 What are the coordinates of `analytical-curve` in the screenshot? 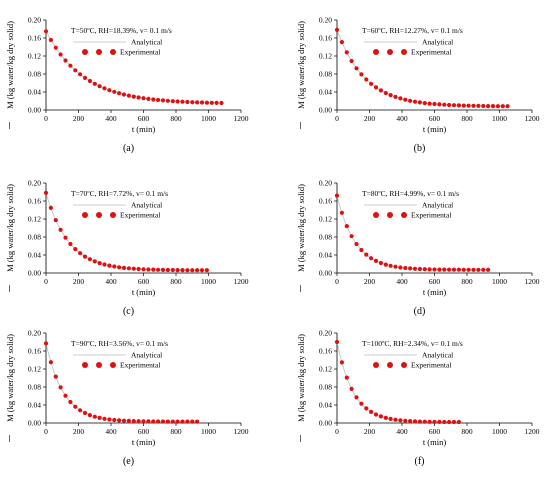 It's located at (412, 233).